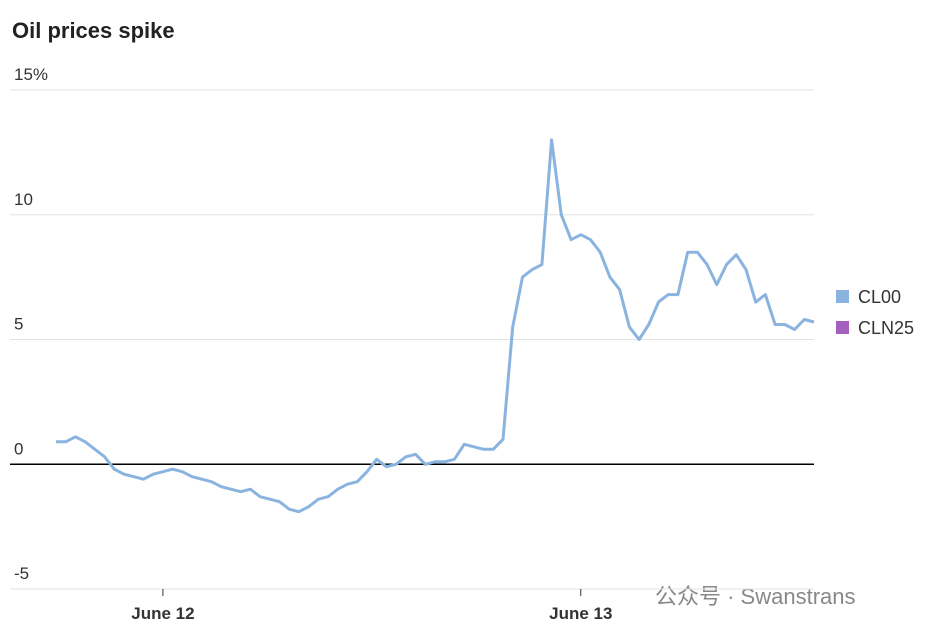 The width and height of the screenshot is (942, 634). What do you see at coordinates (23, 199) in the screenshot?
I see `y-tick-label: 10` at bounding box center [23, 199].